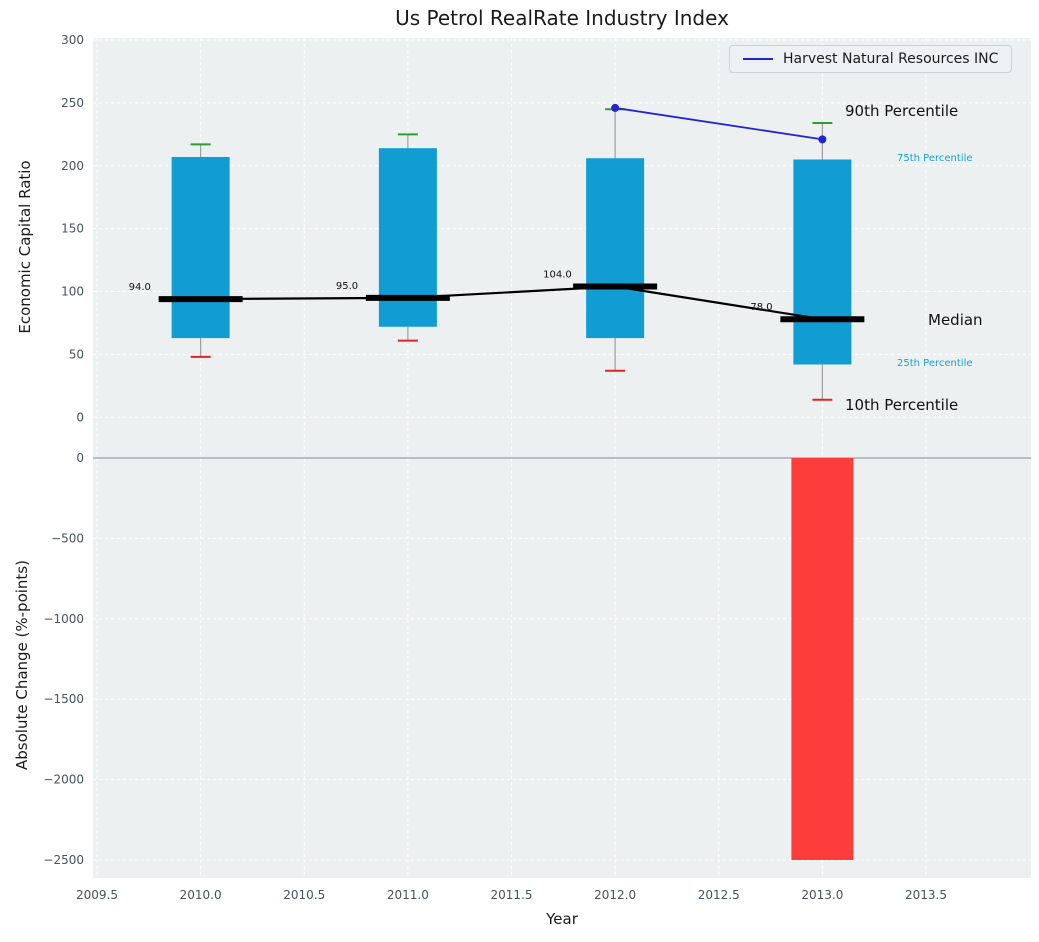 This screenshot has width=1039, height=942. I want to click on legend-label: Harvest Natural Resources INC, so click(891, 59).